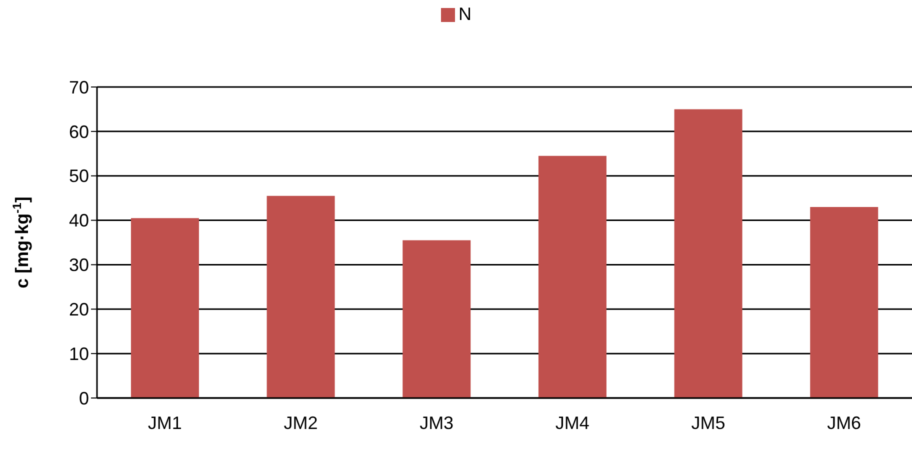  What do you see at coordinates (437, 422) in the screenshot?
I see `x-tick-label: JM3` at bounding box center [437, 422].